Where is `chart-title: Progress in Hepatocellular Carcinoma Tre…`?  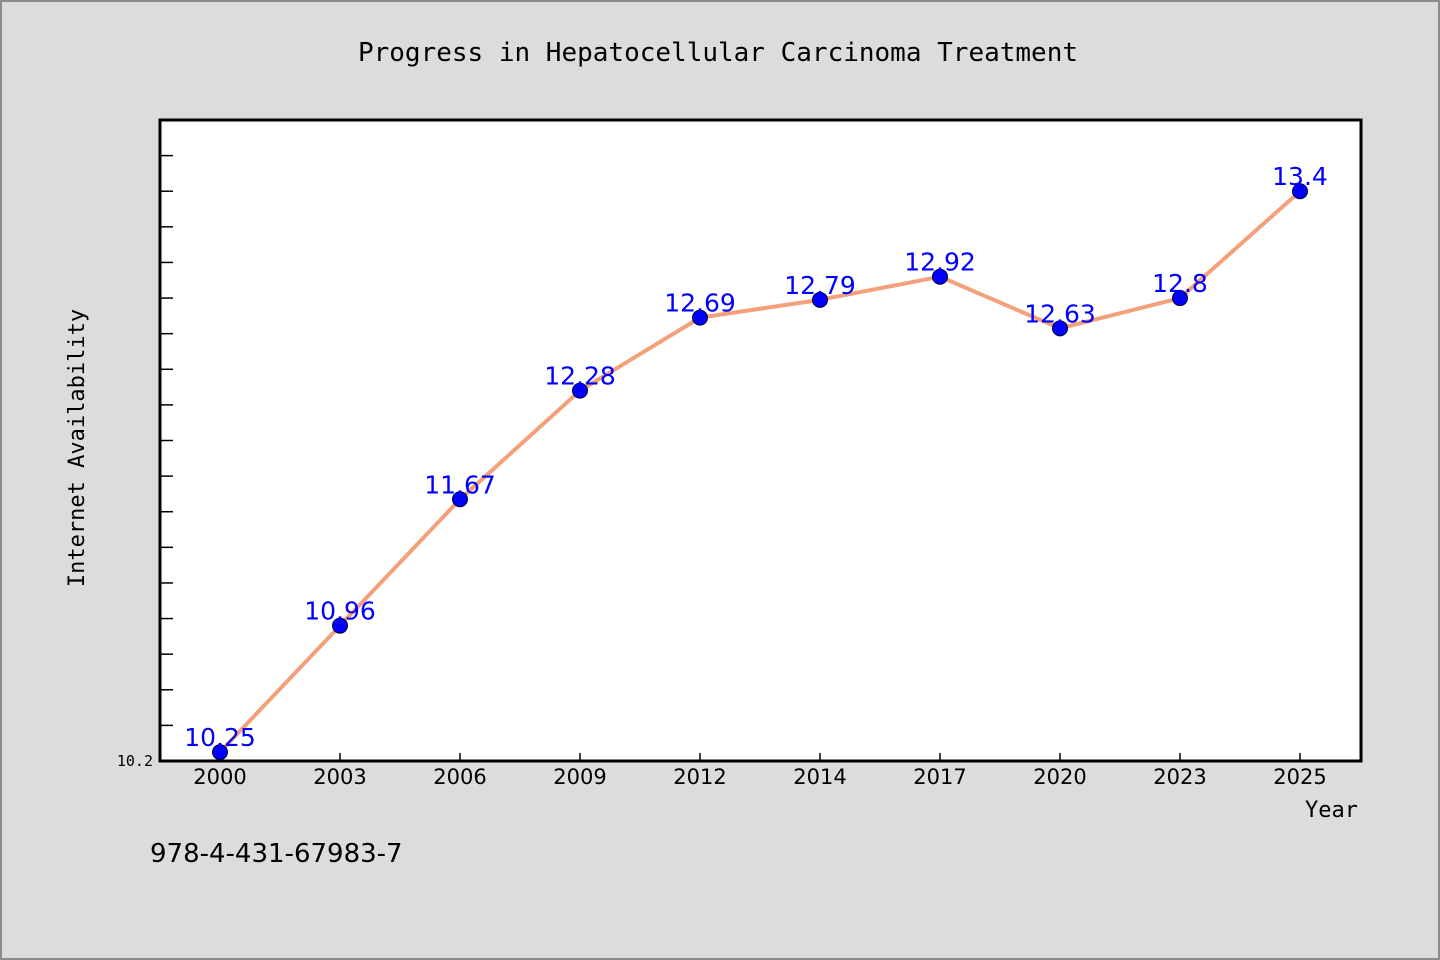 chart-title: Progress in Hepatocellular Carcinoma Tre… is located at coordinates (718, 53).